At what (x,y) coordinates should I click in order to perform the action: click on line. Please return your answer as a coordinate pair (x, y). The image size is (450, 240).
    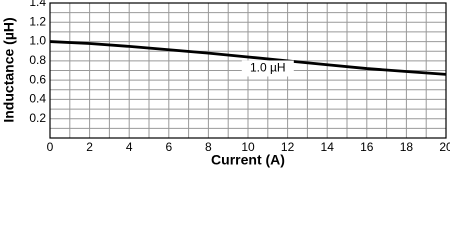
    Looking at the image, I should click on (248, 58).